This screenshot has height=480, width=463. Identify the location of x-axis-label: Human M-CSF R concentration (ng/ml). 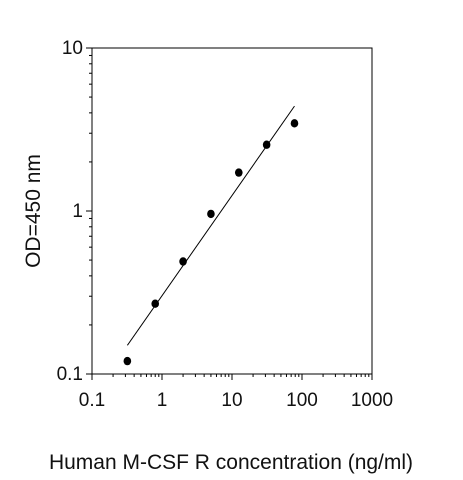
(231, 462).